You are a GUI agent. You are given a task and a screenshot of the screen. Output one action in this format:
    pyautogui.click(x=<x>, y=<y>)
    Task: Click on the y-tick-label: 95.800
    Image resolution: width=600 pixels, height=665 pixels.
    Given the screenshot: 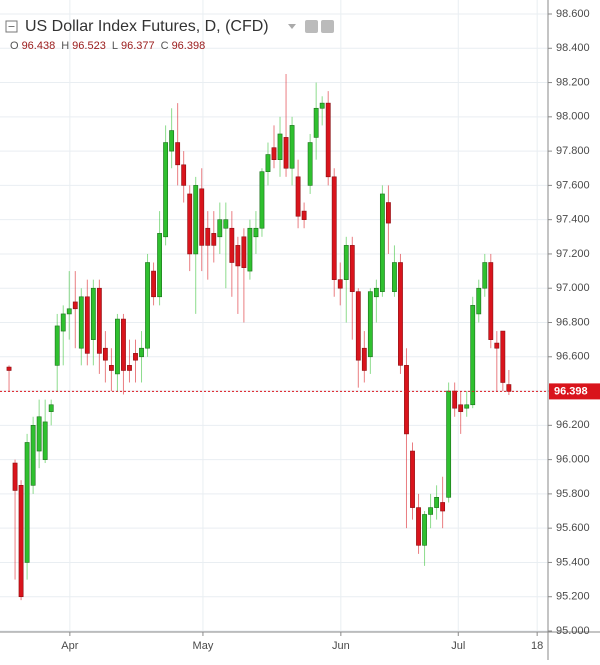 What is the action you would take?
    pyautogui.click(x=573, y=494)
    